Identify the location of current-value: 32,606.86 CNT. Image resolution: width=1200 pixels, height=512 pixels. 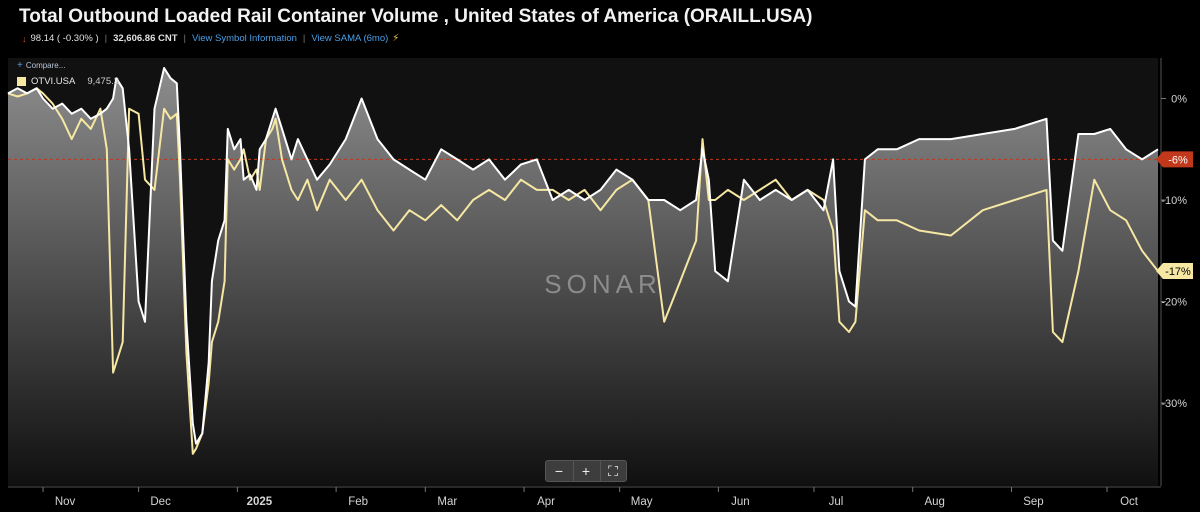
(145, 38).